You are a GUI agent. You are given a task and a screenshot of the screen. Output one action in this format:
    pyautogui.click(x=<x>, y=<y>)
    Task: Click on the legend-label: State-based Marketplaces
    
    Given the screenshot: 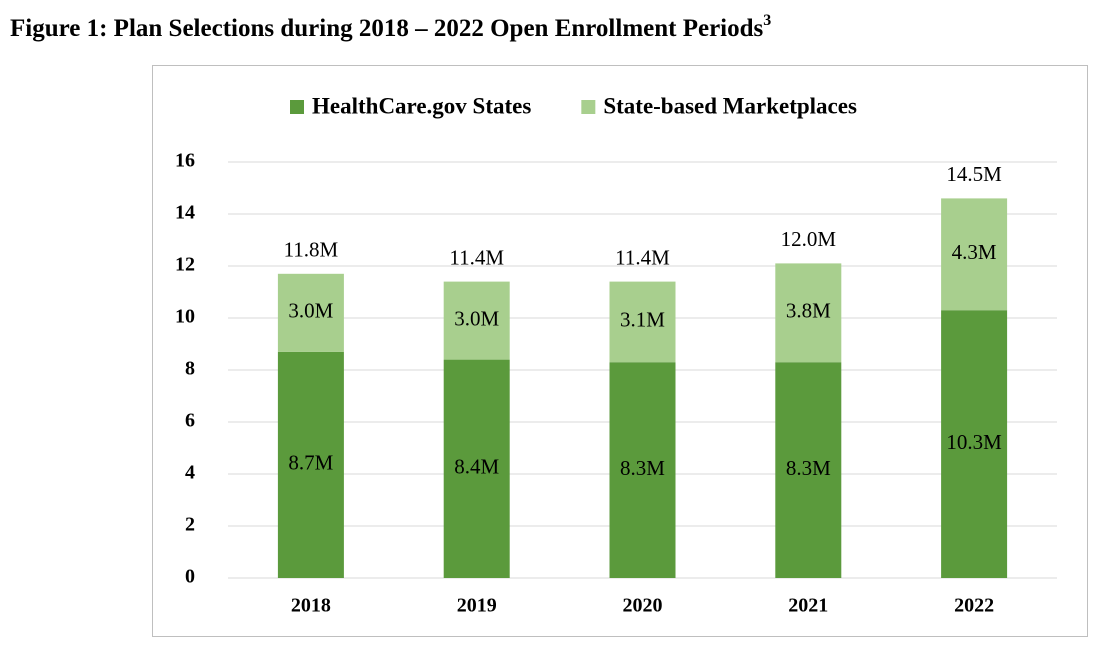 What is the action you would take?
    pyautogui.click(x=730, y=105)
    